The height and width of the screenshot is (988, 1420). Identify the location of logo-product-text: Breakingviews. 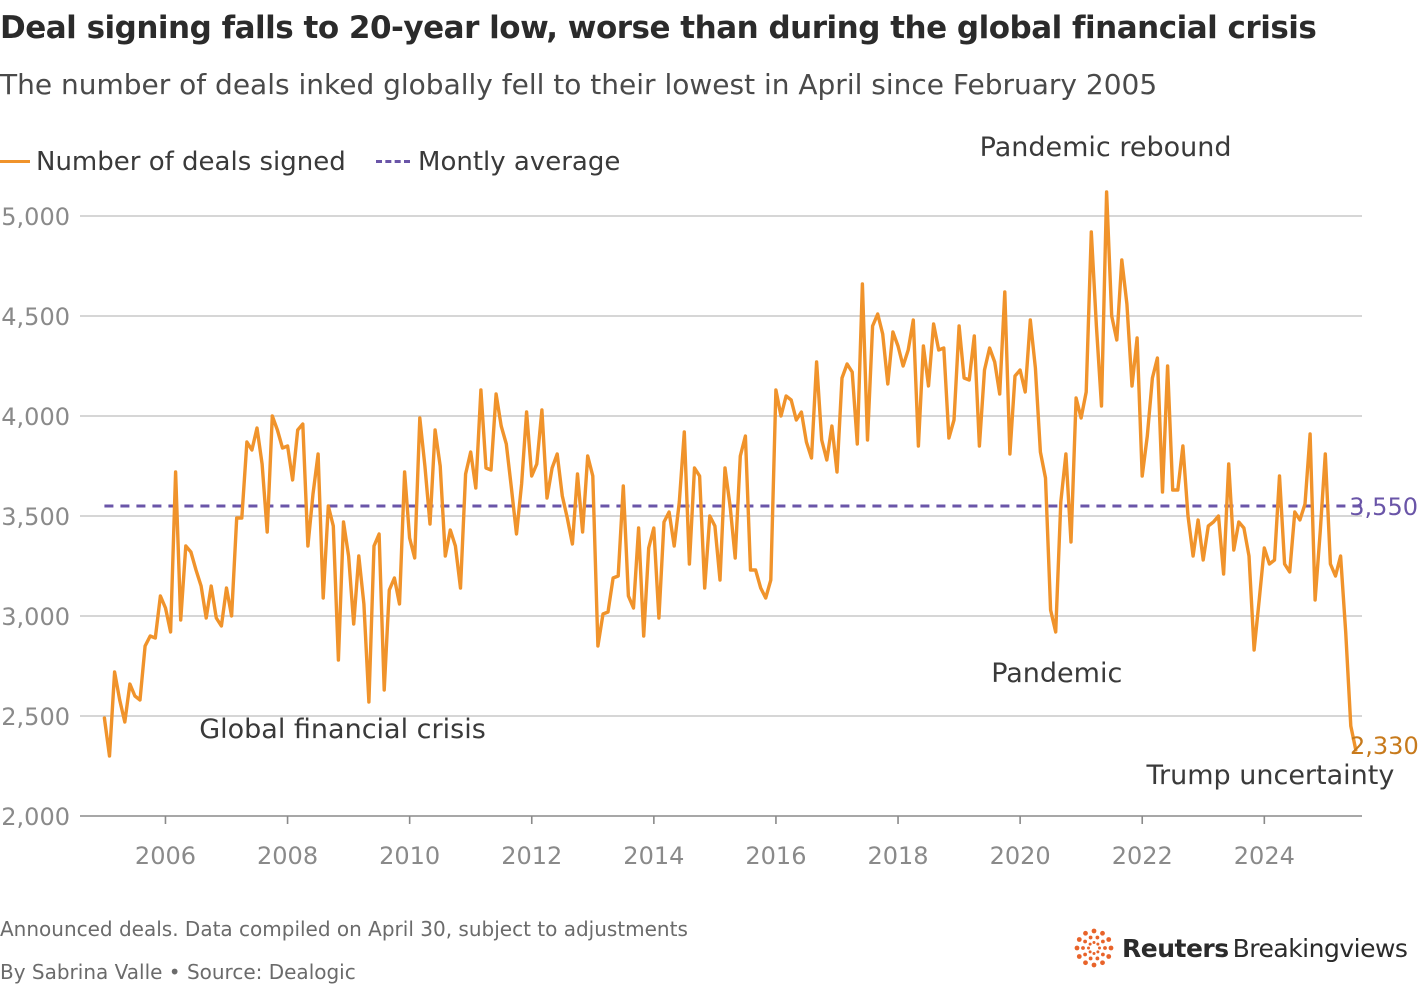
(1320, 948).